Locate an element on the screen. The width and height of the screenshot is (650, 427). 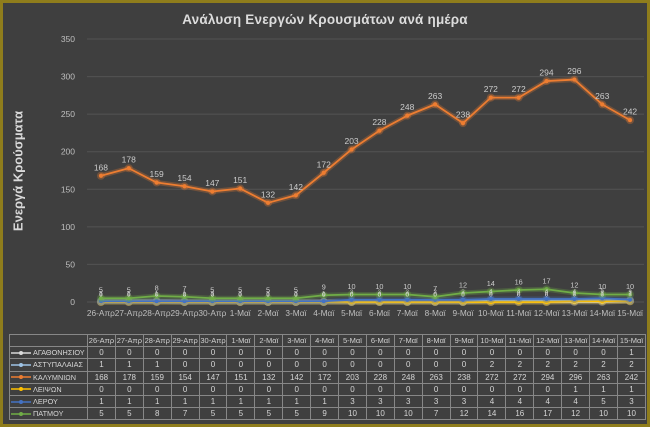
date-header: 12-Μαϊ is located at coordinates (548, 340).